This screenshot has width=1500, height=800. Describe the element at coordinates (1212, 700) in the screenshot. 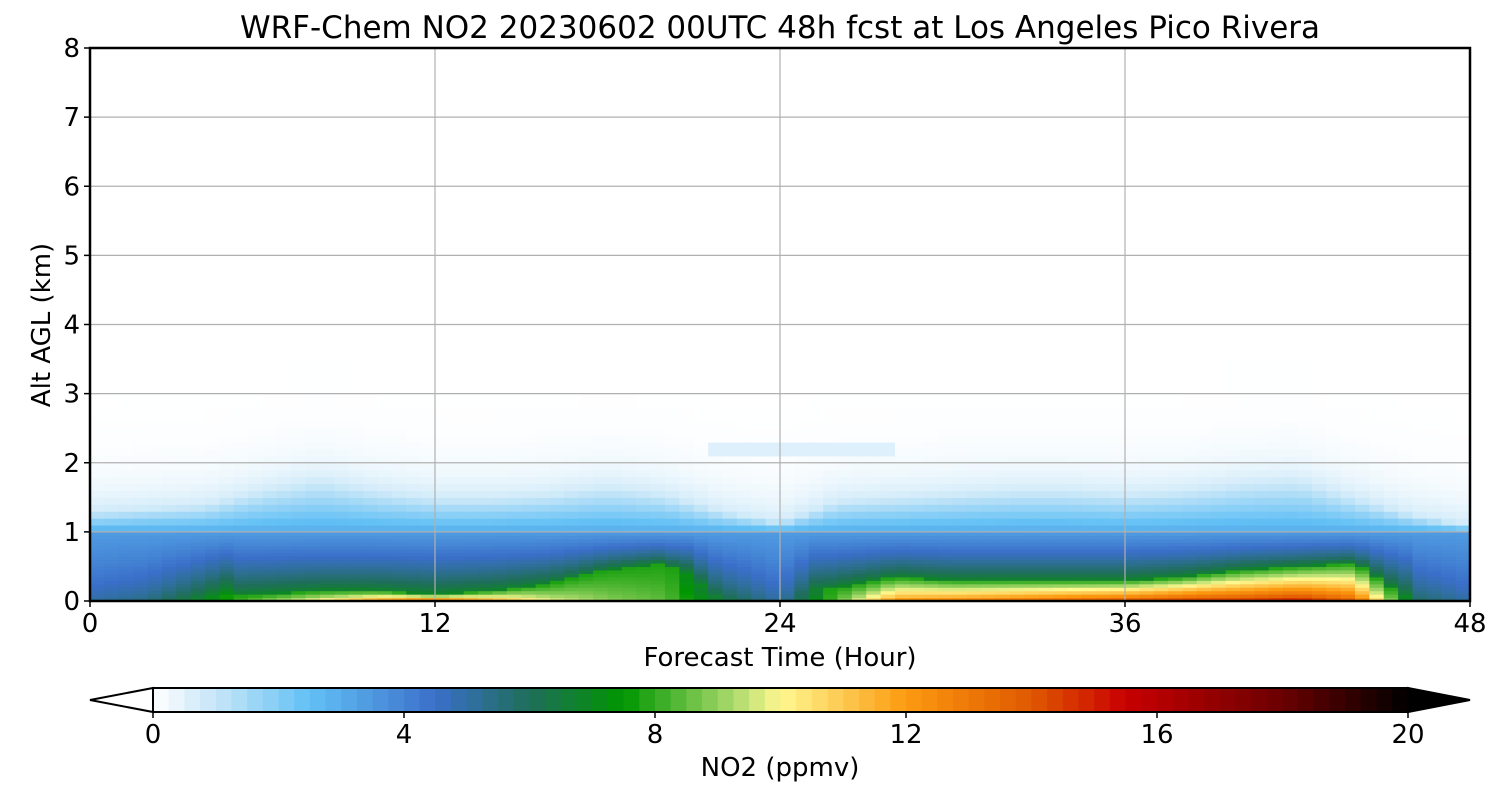

I see `colorbar-swatch` at that location.